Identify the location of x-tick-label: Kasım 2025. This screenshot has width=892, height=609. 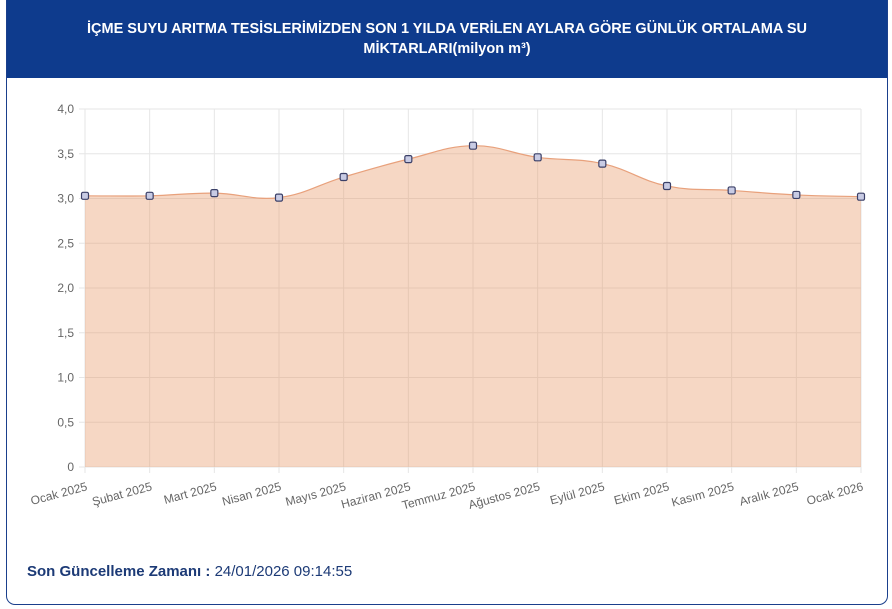
(703, 494).